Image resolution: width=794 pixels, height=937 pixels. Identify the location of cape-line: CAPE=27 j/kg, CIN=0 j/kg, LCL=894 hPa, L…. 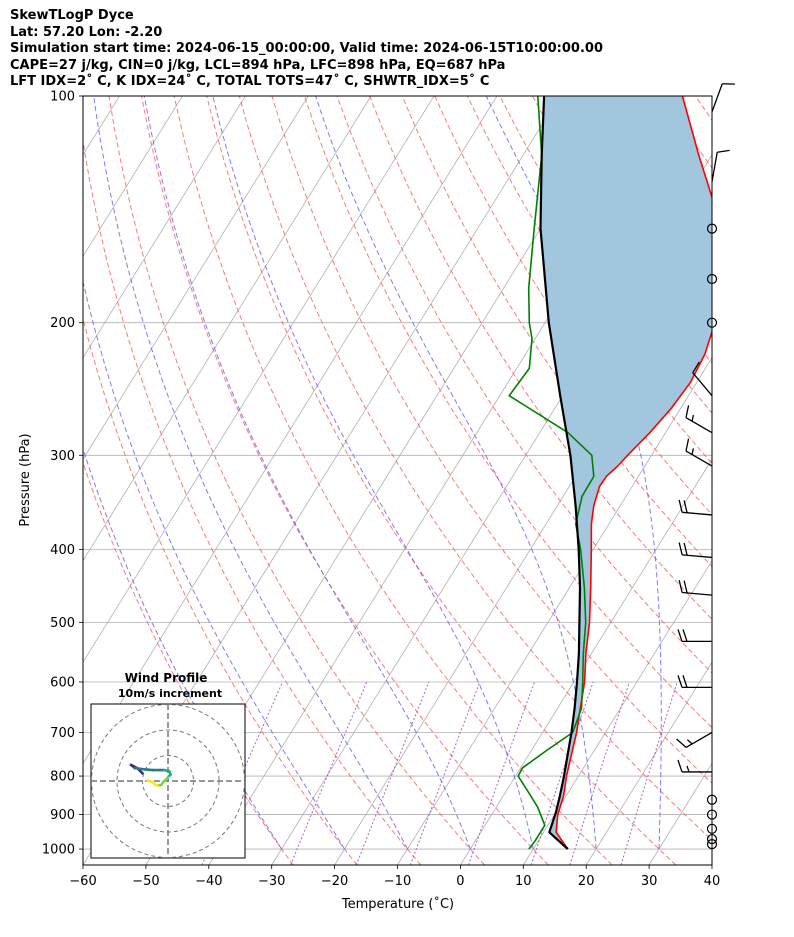
(258, 65).